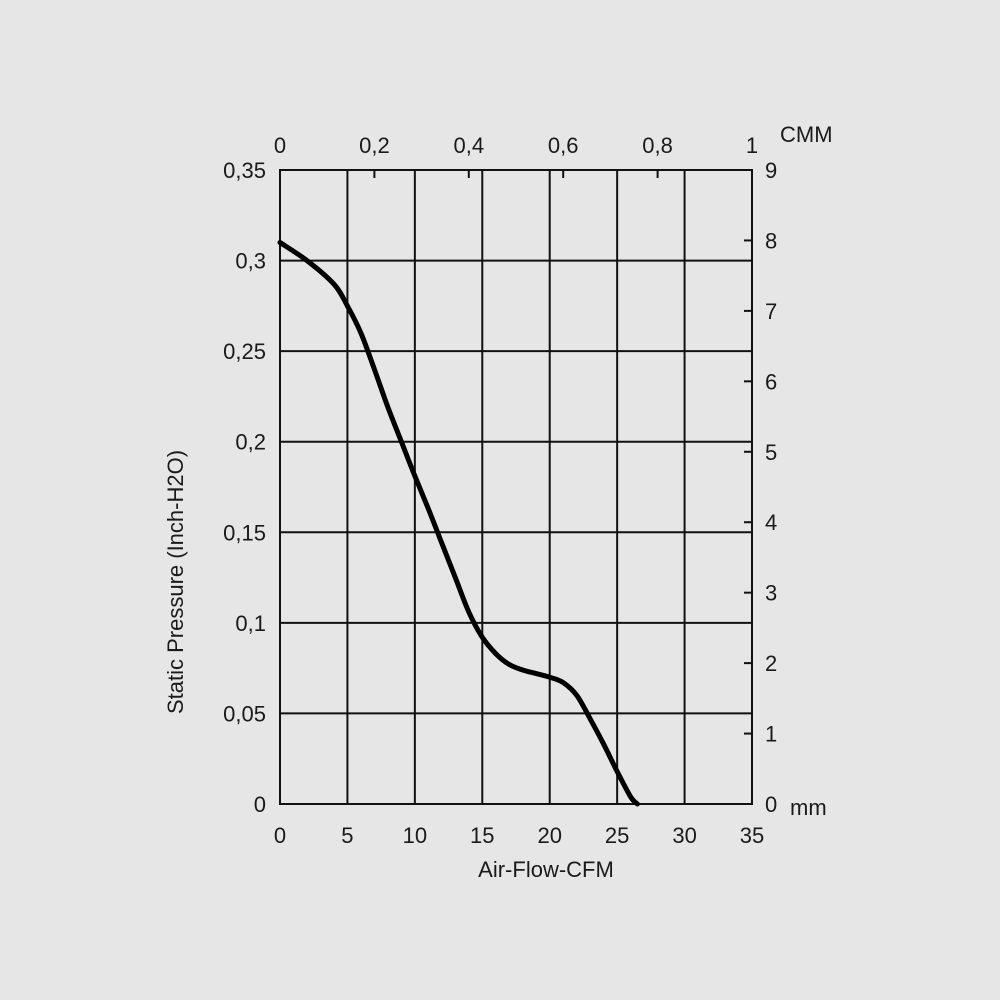  Describe the element at coordinates (280, 145) in the screenshot. I see `top-tick-label: 0` at that location.